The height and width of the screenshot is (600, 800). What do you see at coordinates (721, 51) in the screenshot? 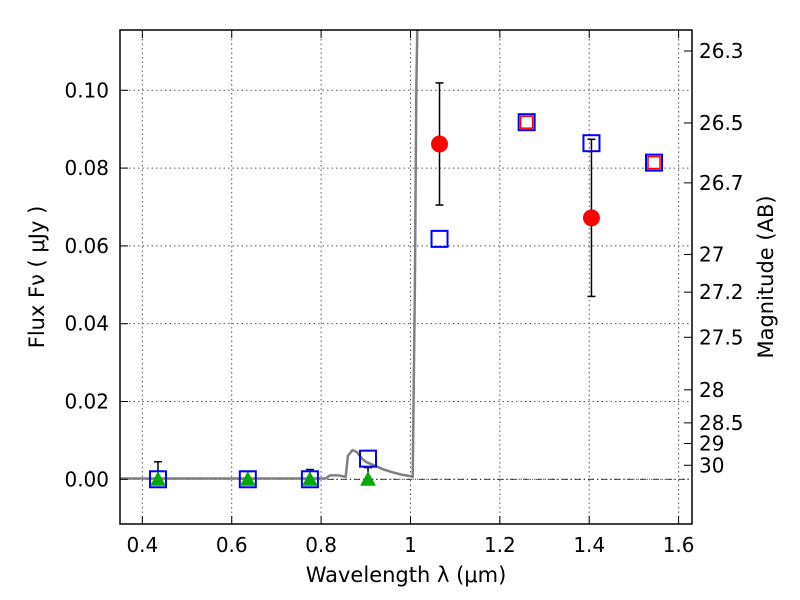
I see `right-tick-label: 26.3` at bounding box center [721, 51].